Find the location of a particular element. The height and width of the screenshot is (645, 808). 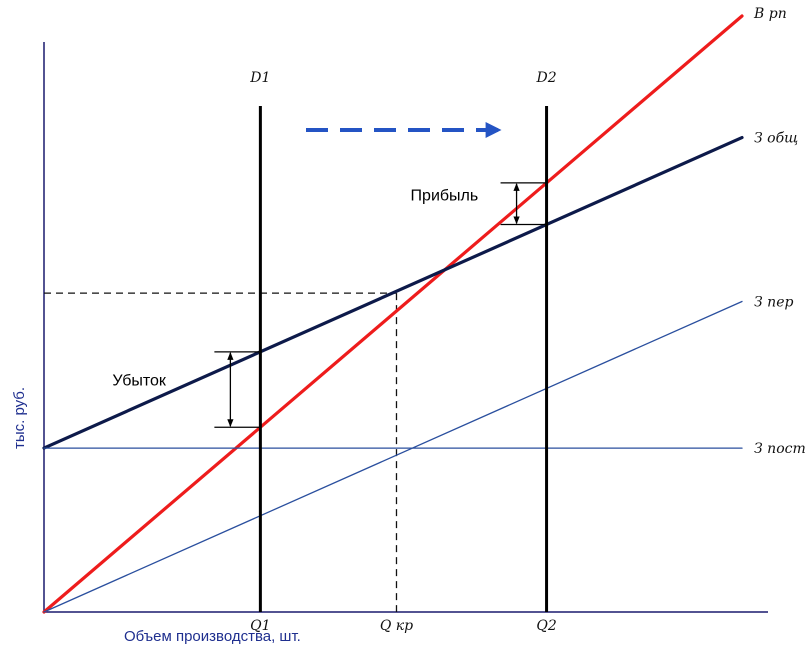

d2-label: D2 is located at coordinates (545, 78).